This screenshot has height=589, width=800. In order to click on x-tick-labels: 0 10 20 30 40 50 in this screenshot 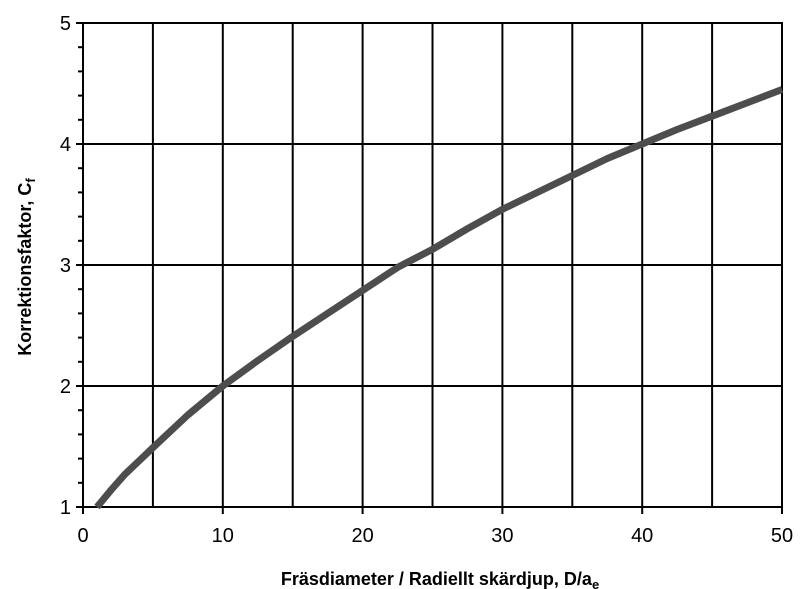, I will do `click(435, 536)`.